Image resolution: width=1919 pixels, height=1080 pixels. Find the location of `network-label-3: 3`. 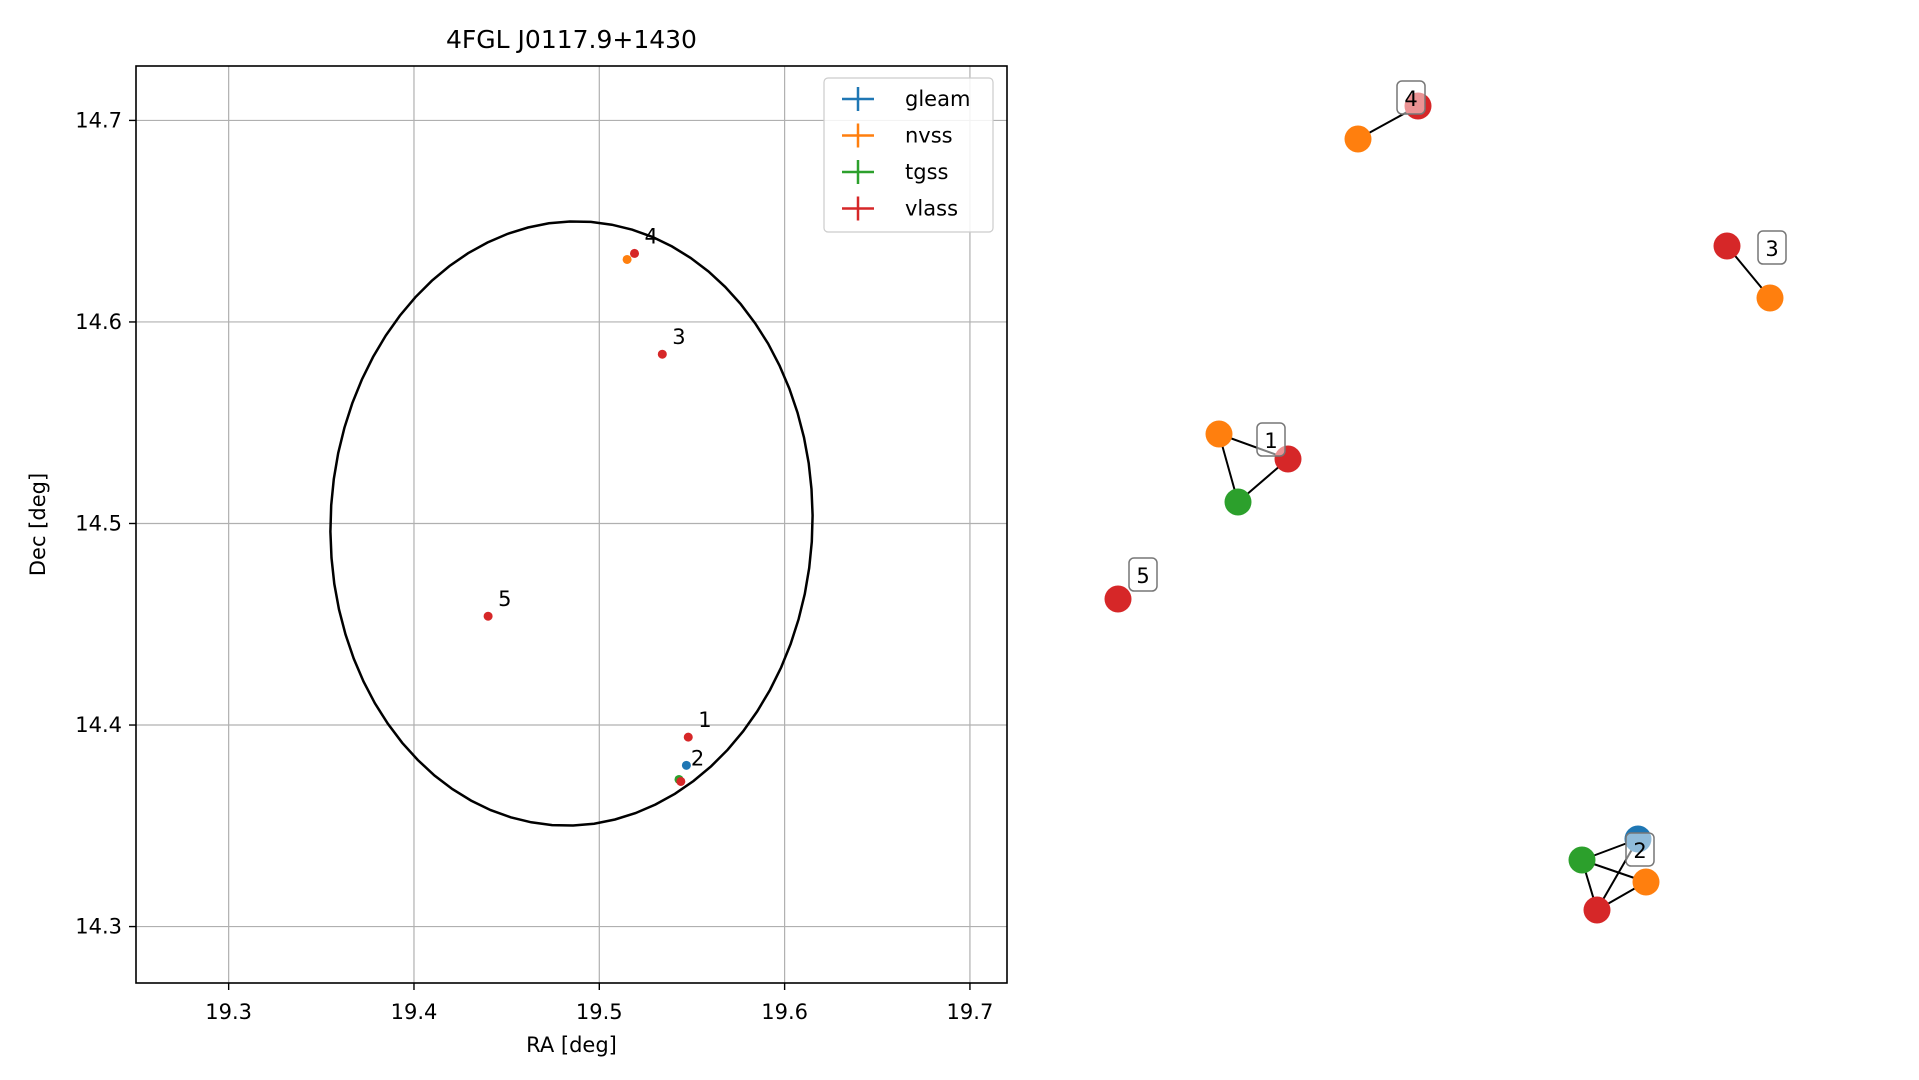

network-label-3: 3 is located at coordinates (1771, 249).